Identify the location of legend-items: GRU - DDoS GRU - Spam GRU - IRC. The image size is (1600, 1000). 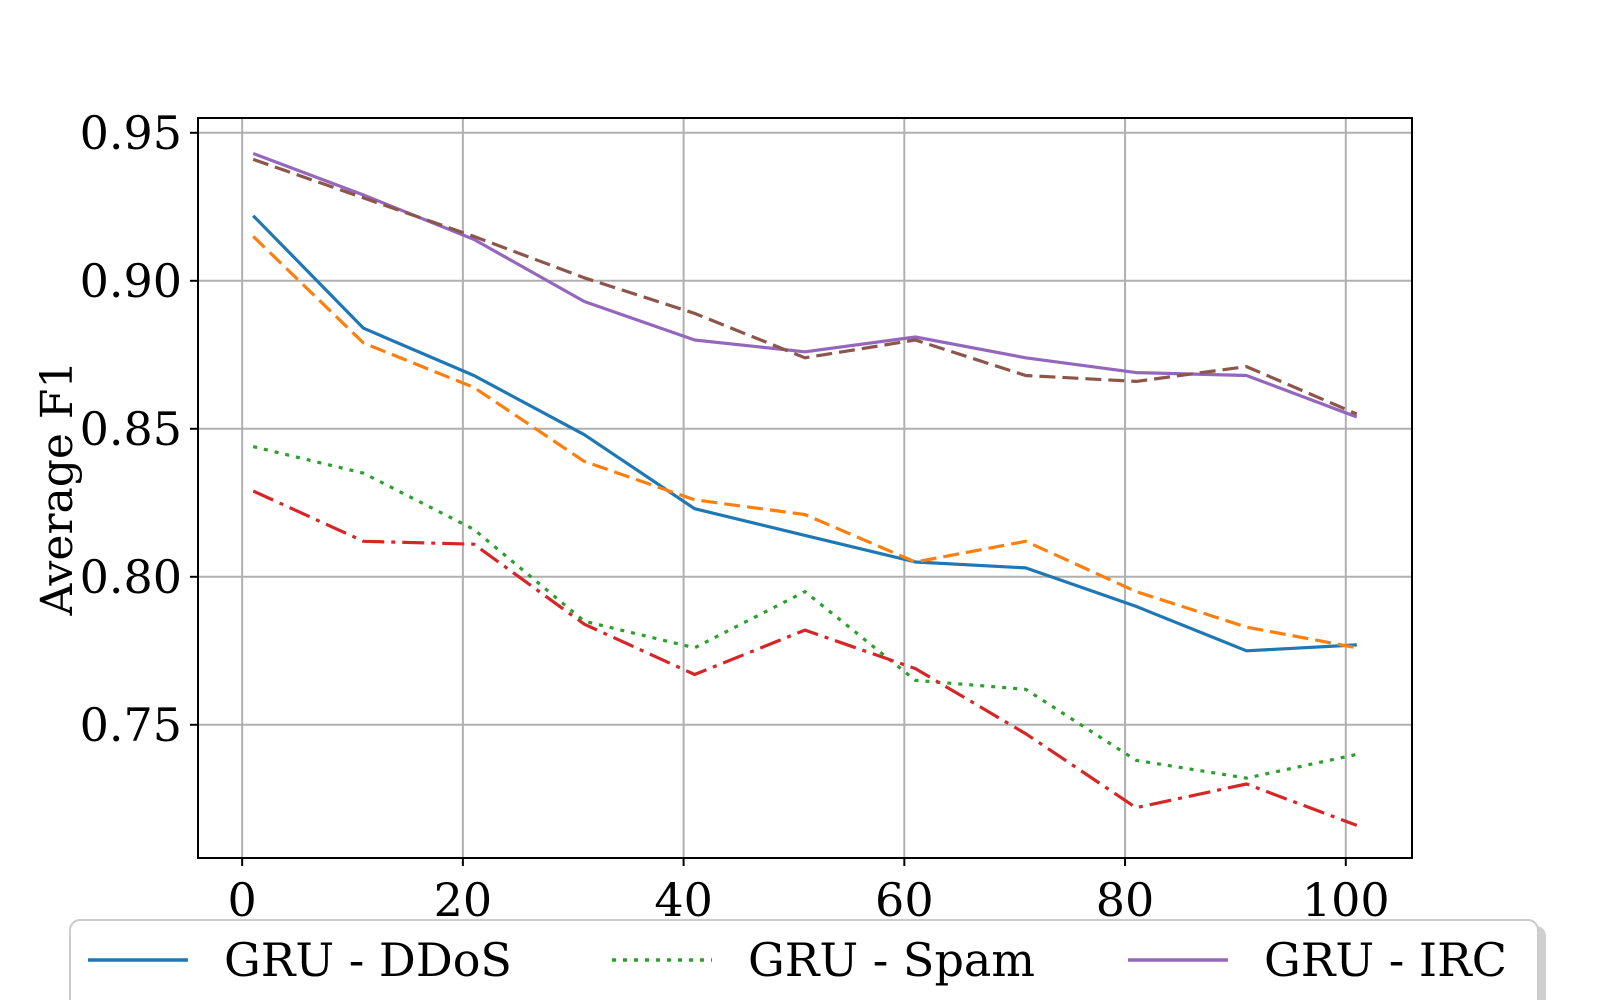
(797, 960).